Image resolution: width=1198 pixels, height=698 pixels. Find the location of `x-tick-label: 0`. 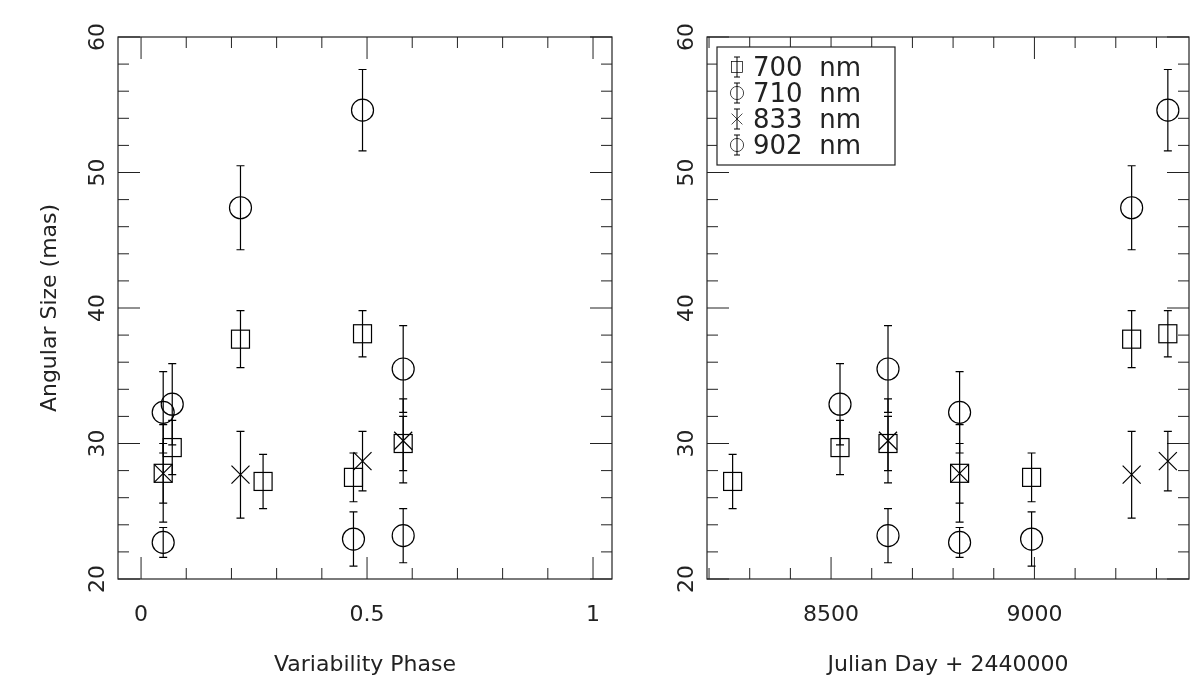

x-tick-label: 0 is located at coordinates (141, 613).